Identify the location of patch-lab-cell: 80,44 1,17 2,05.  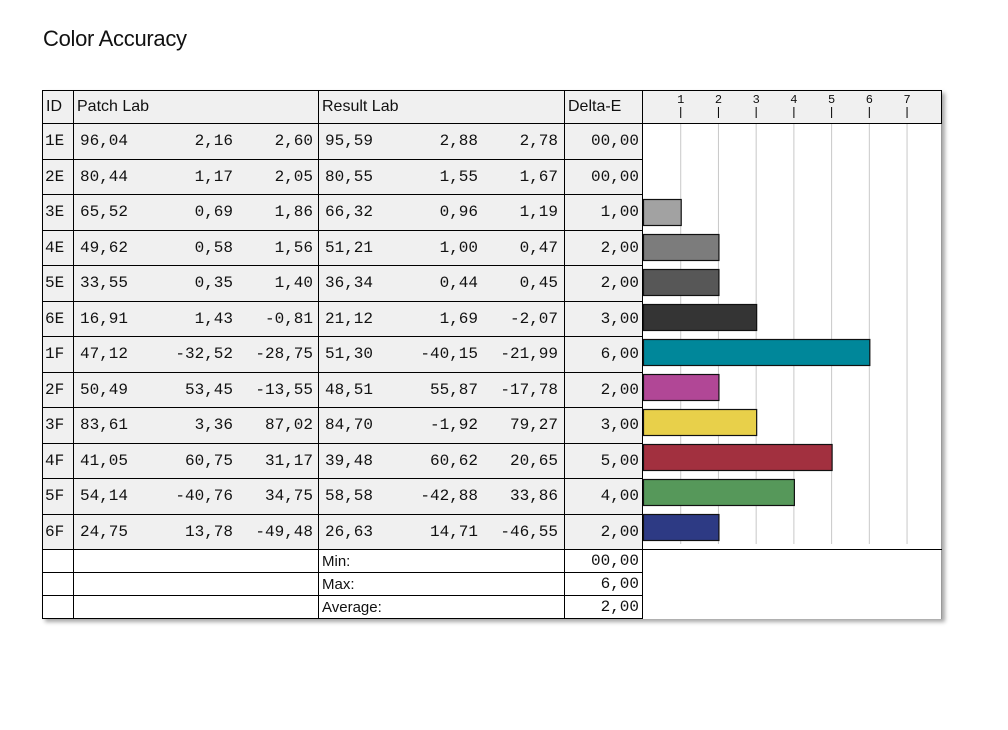
(196, 176).